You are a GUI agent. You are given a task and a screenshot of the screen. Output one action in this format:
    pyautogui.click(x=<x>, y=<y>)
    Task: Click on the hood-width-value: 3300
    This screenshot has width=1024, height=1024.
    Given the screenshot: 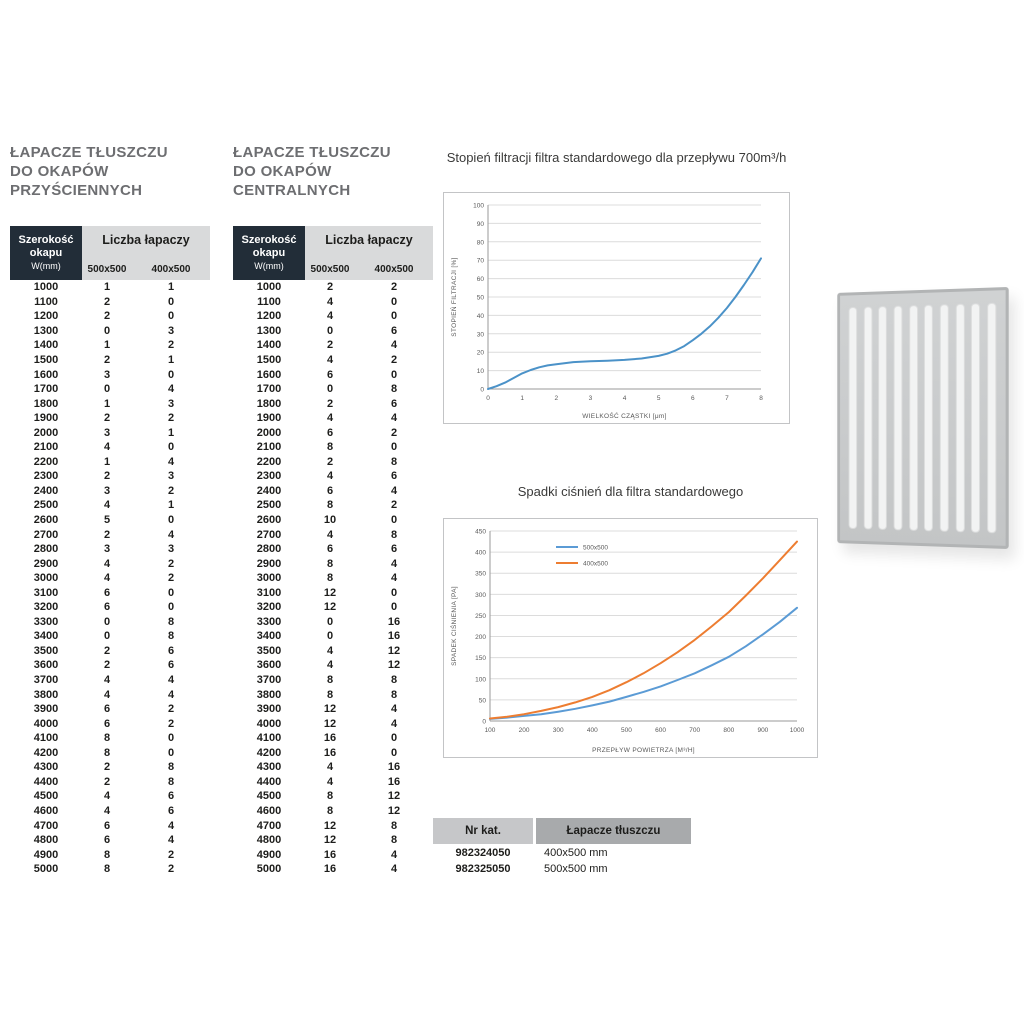 What is the action you would take?
    pyautogui.click(x=46, y=621)
    